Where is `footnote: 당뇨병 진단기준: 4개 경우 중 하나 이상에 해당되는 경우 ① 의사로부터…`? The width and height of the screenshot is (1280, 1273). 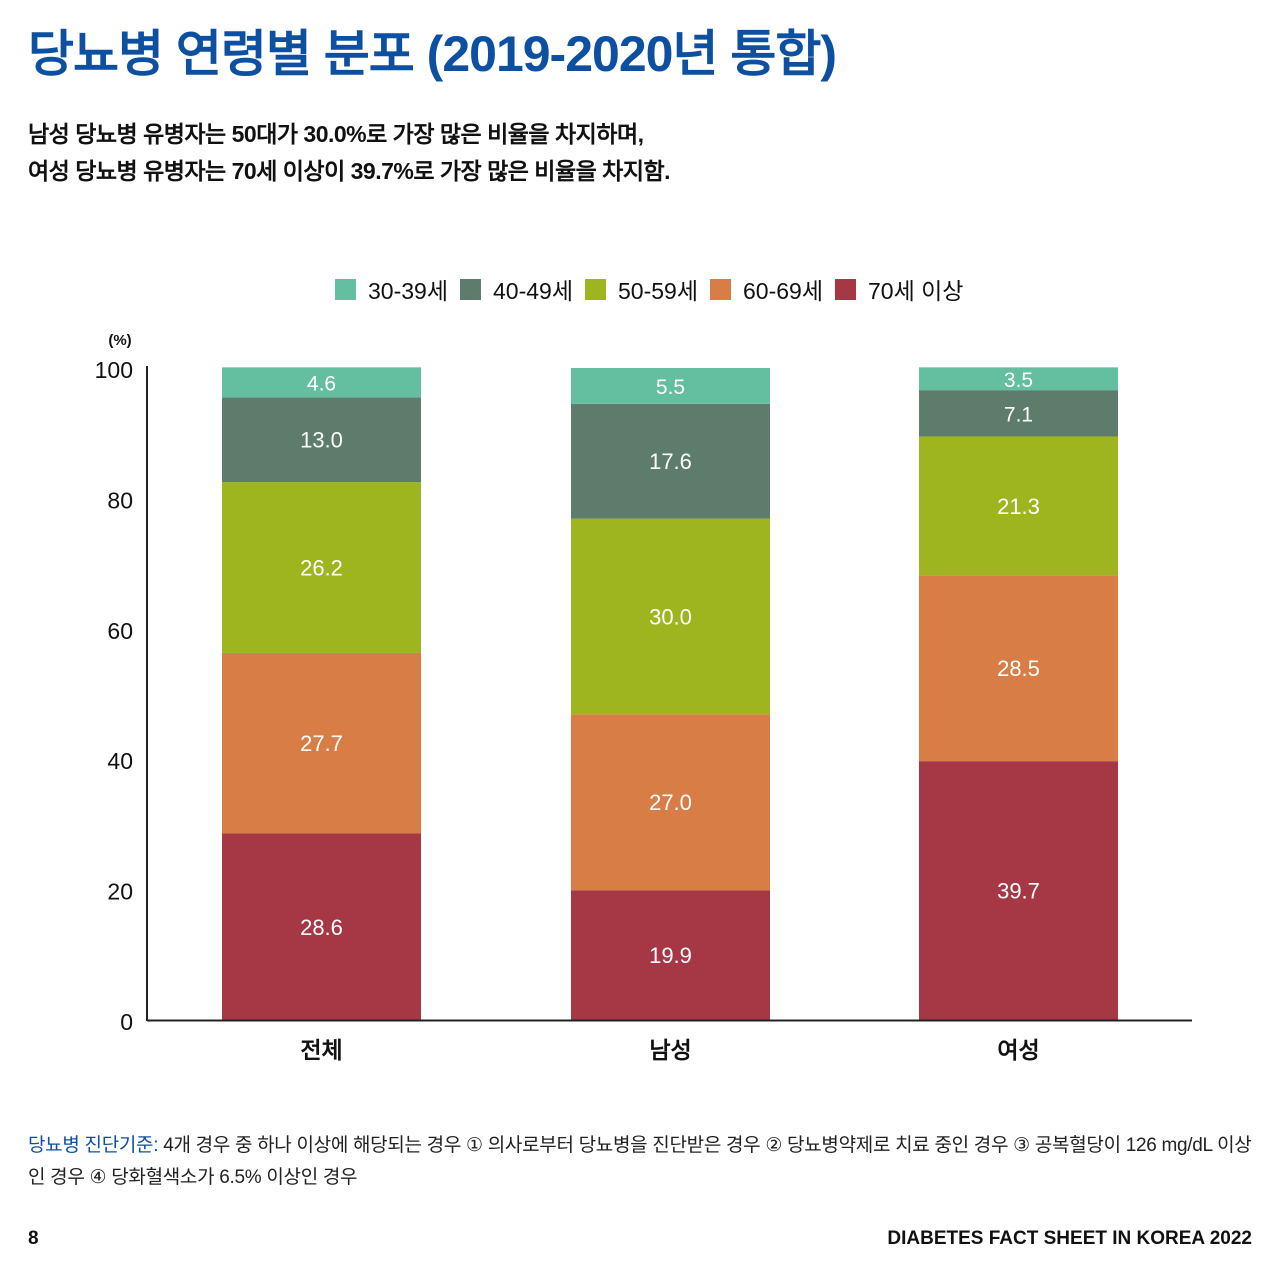
footnote: 당뇨병 진단기준: 4개 경우 중 하나 이상에 해당되는 경우 ① 의사로부터… is located at coordinates (643, 1162).